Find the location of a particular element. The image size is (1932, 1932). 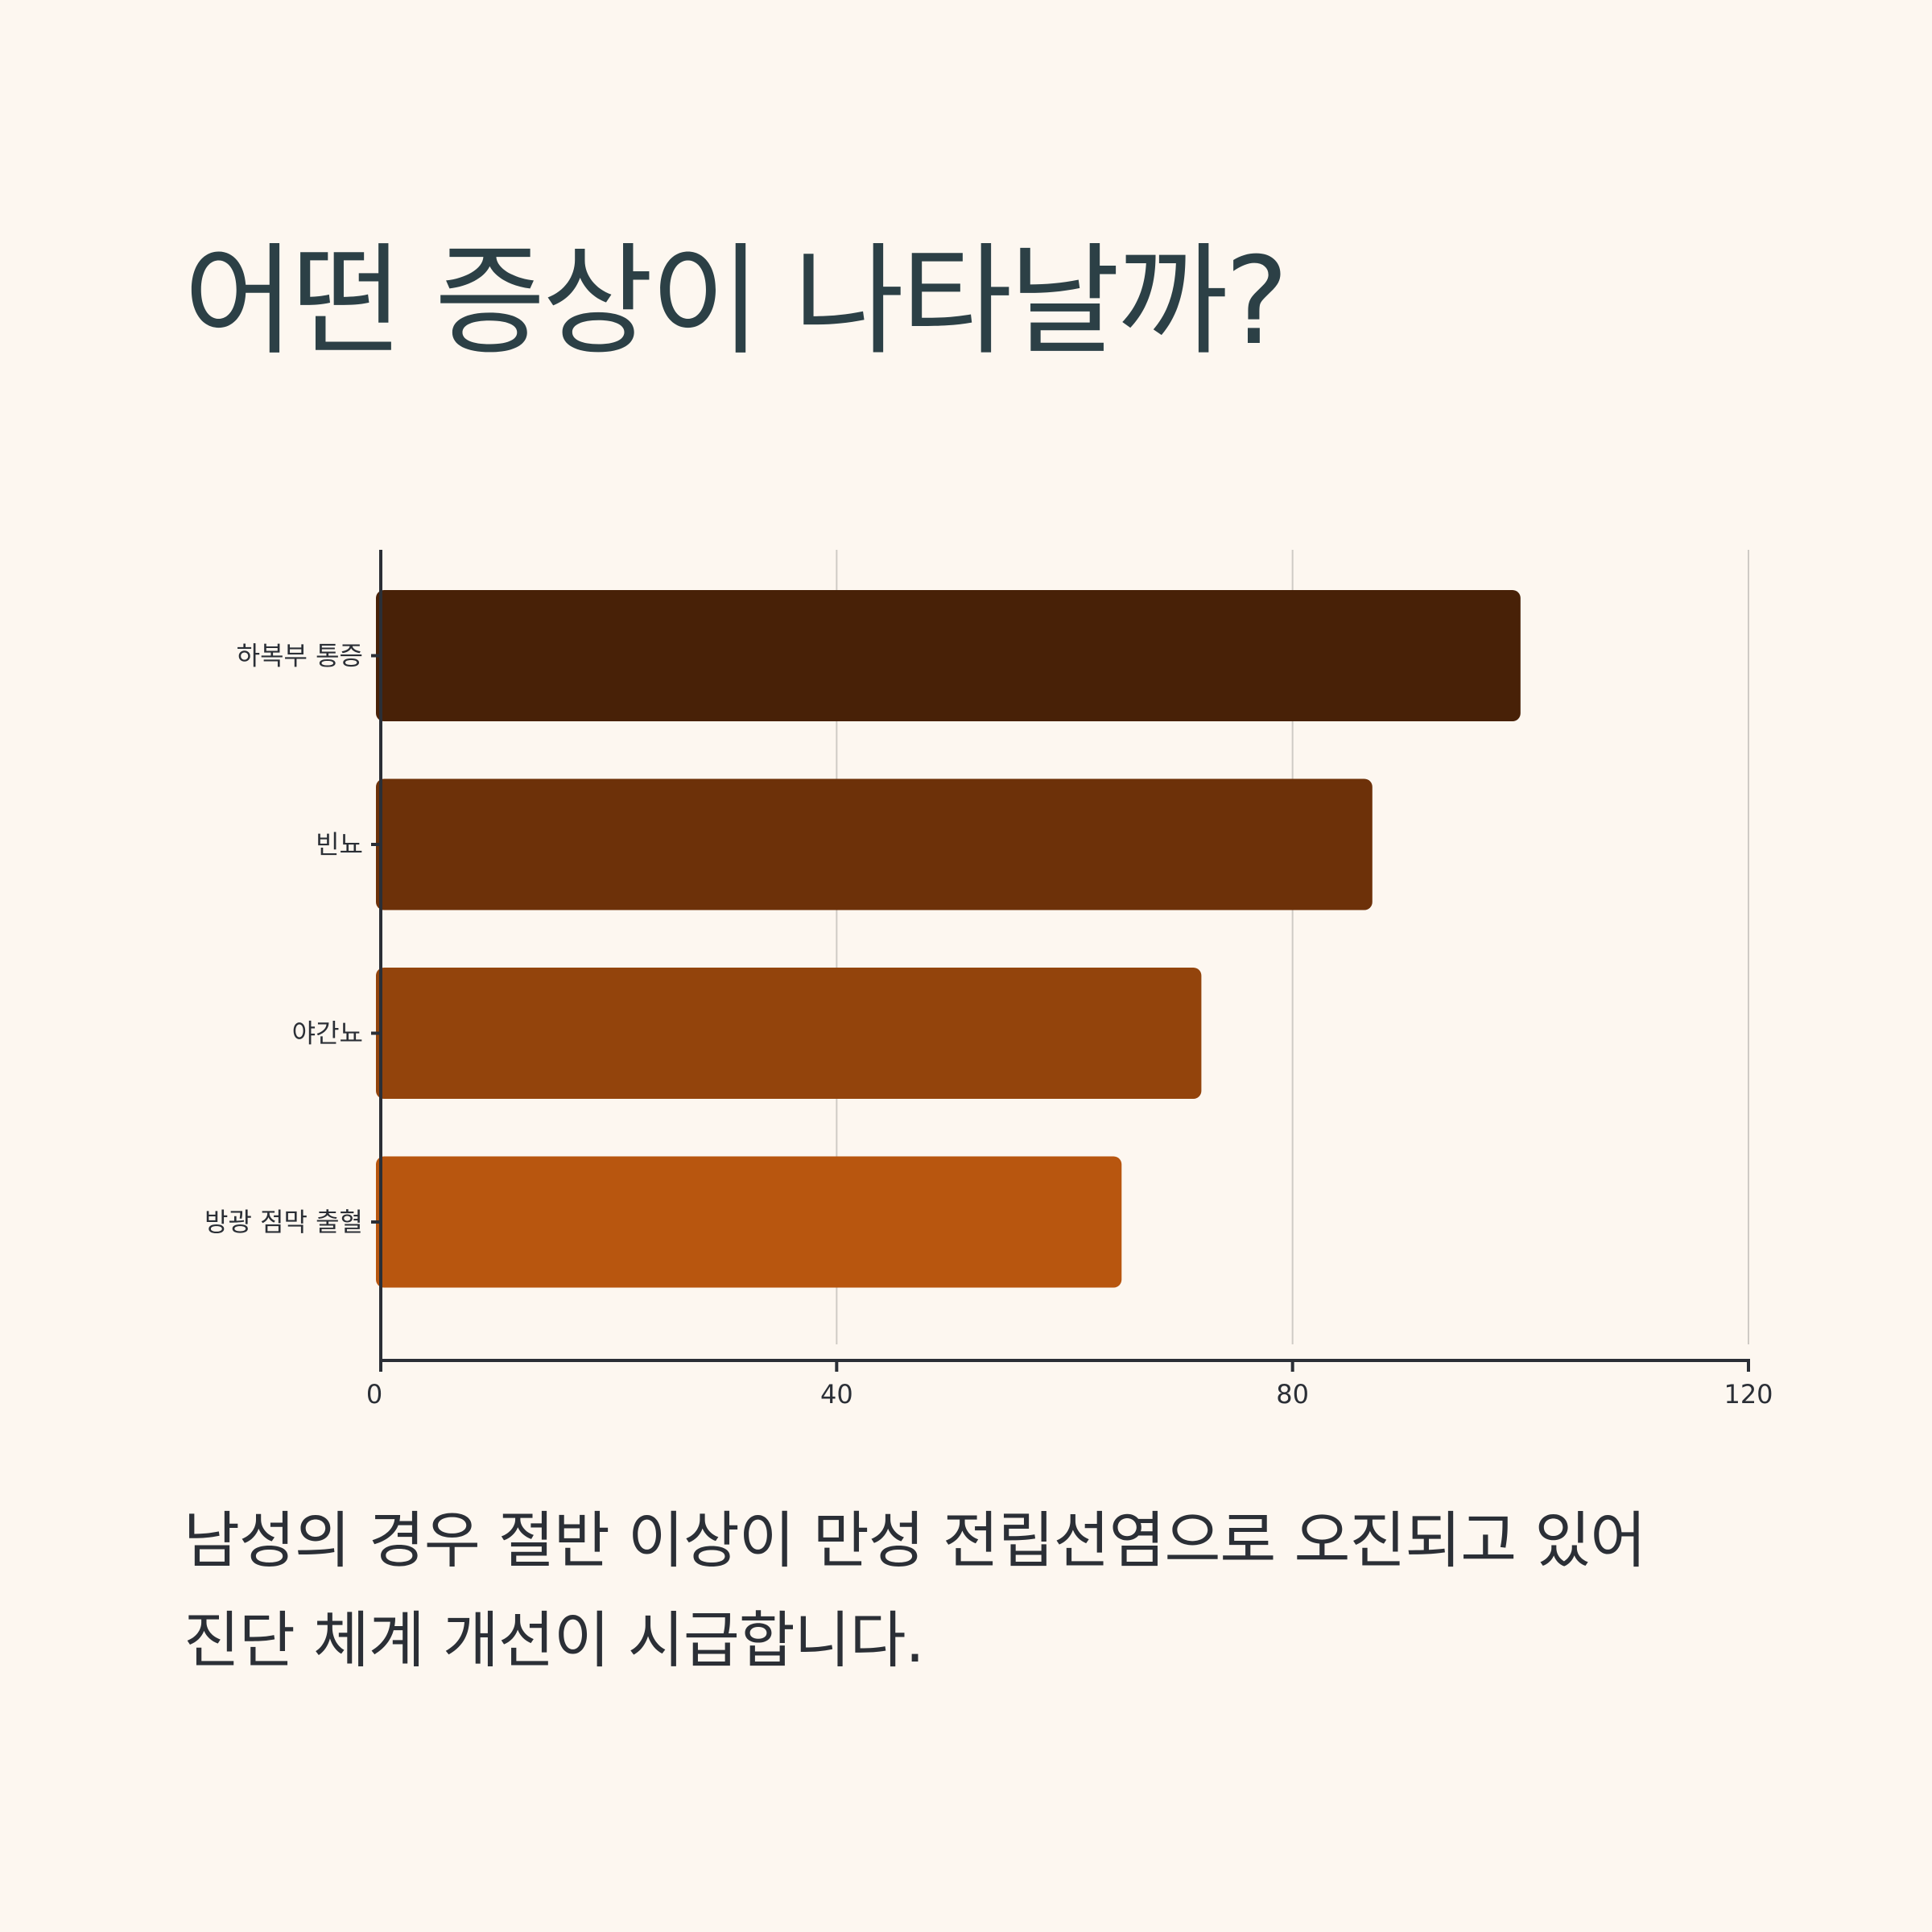

caption-line-2: 진단 체계 개선이 시급합니다. is located at coordinates (554, 1640).